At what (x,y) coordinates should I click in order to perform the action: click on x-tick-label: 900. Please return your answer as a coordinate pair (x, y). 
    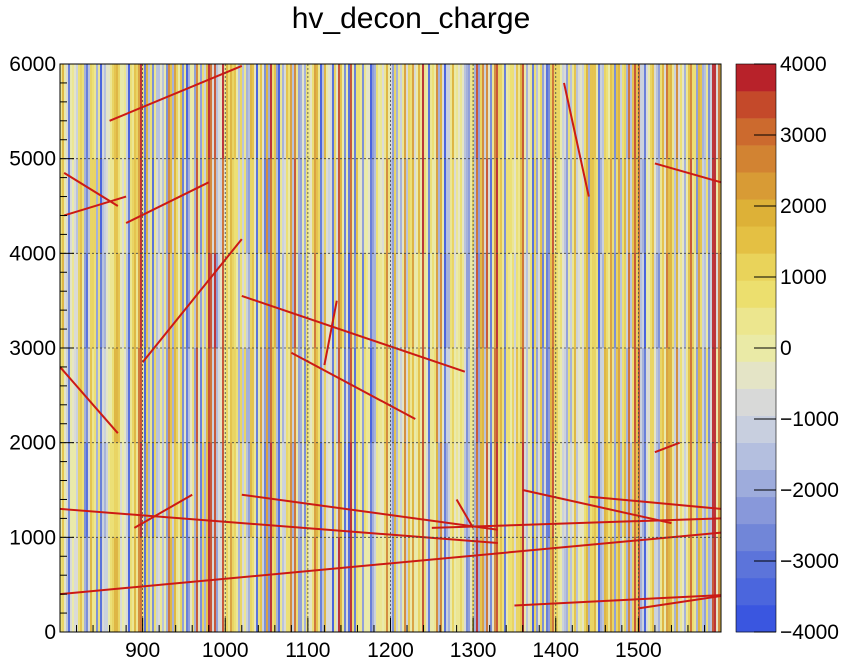
    Looking at the image, I should click on (142, 650).